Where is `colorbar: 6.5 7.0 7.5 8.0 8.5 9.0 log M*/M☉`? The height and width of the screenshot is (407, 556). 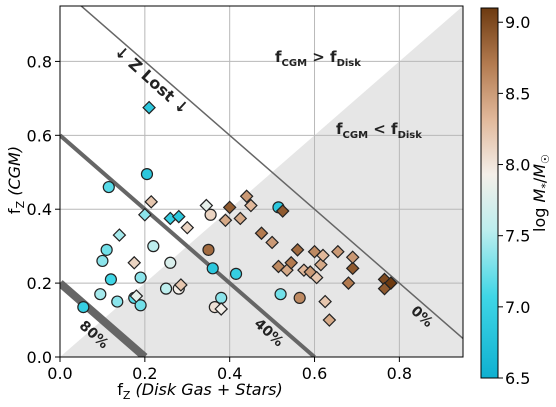
colorbar: 6.5 7.0 7.5 8.0 8.5 9.0 log M*/M☉ is located at coordinates (516, 197).